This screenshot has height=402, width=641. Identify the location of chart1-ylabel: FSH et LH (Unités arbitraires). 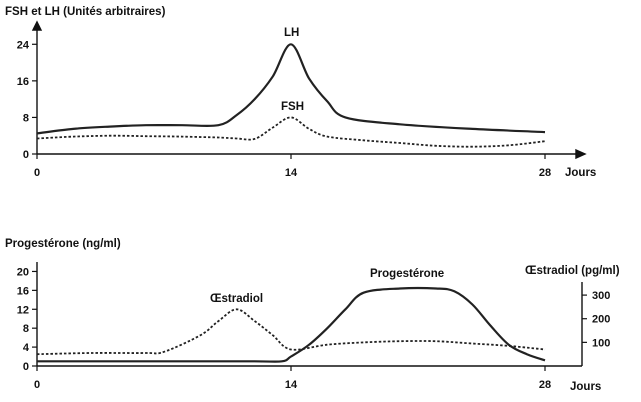
(85, 12).